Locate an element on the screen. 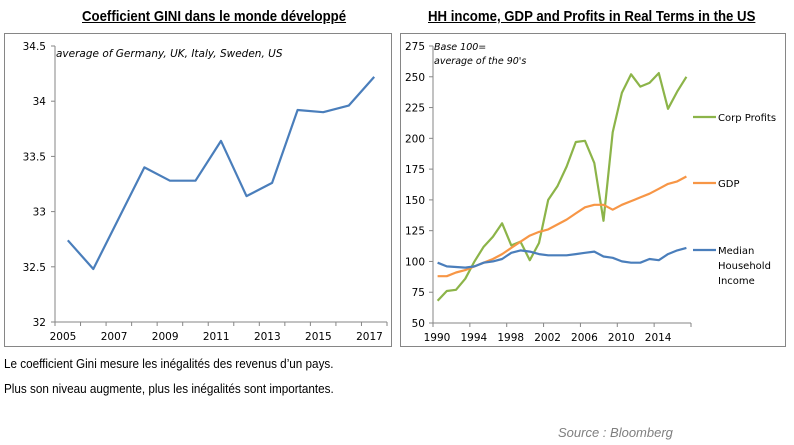 This screenshot has height=445, width=794. gini-y-tick-label: 34.5 is located at coordinates (34, 47).